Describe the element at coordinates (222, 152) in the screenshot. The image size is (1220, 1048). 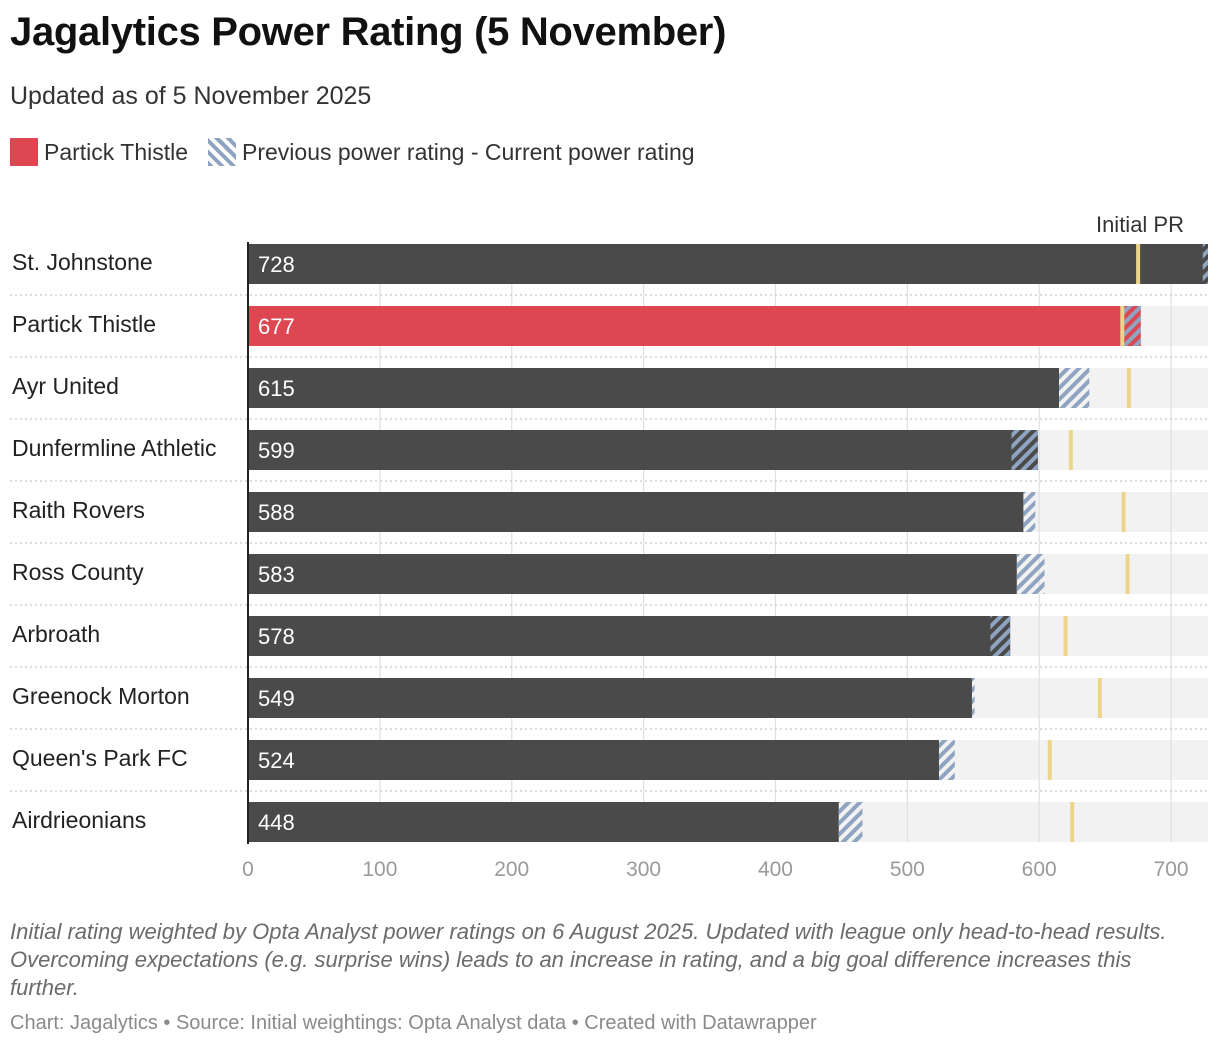
I see `legend-swatch-change` at that location.